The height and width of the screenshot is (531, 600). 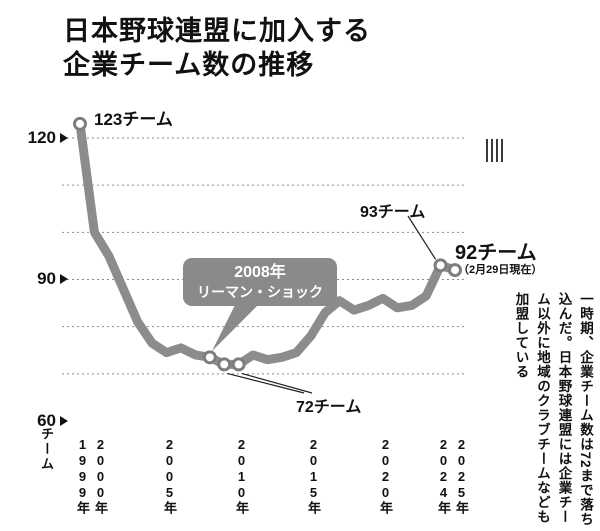 What do you see at coordinates (46, 278) in the screenshot?
I see `y-tick-label: 90` at bounding box center [46, 278].